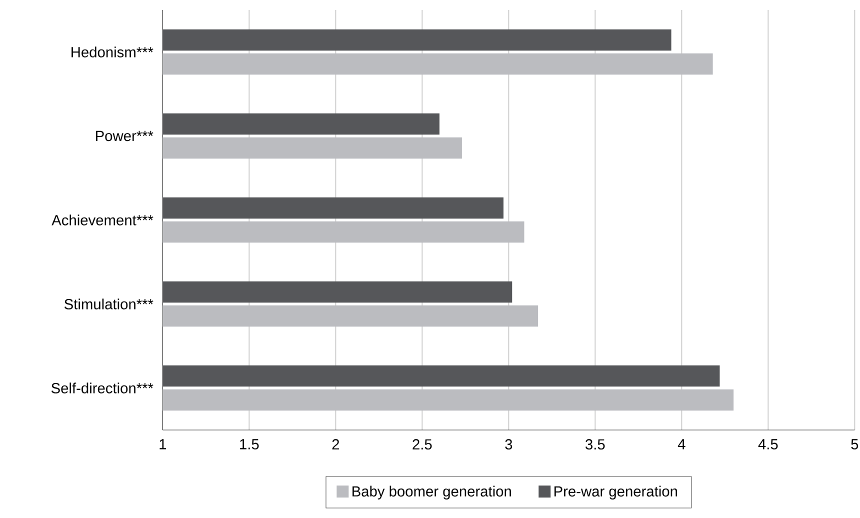 The height and width of the screenshot is (518, 860). I want to click on x-tick-label: 3, so click(508, 444).